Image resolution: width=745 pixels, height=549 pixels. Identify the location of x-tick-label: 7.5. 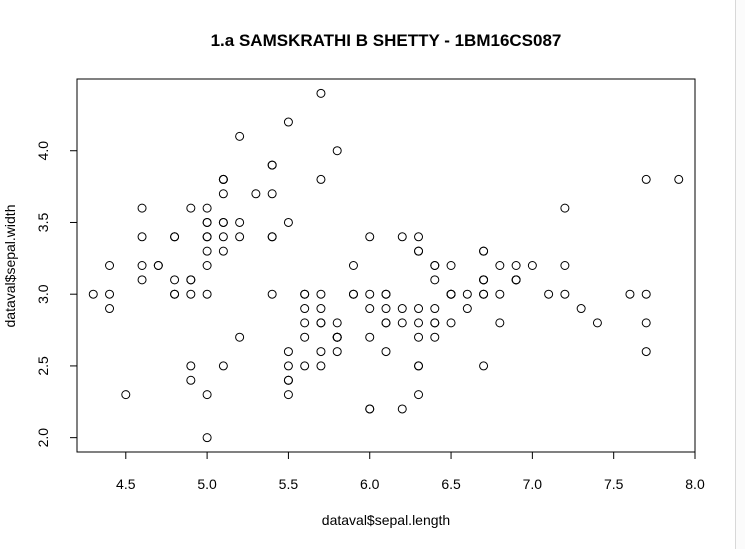
(614, 484).